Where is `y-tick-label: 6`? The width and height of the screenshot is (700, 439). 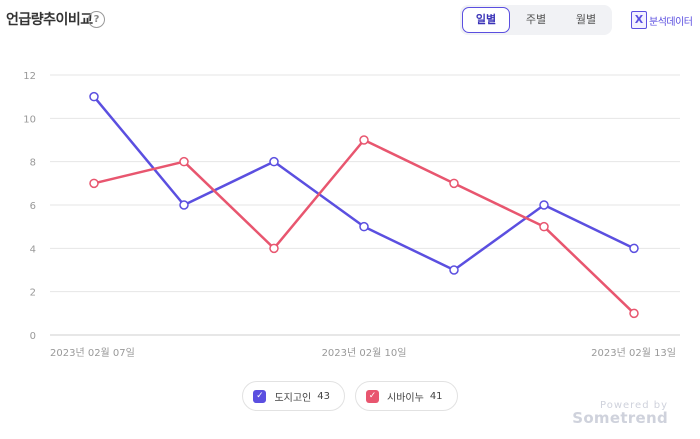
y-tick-label: 6 is located at coordinates (33, 206).